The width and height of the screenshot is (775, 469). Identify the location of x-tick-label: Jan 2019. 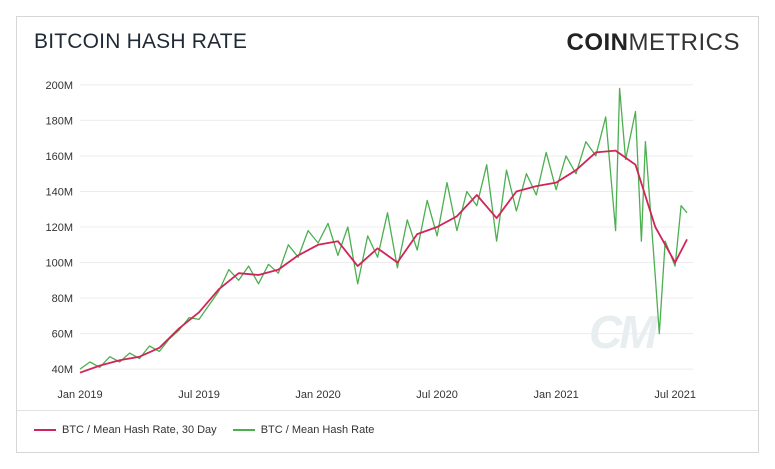
(79, 395).